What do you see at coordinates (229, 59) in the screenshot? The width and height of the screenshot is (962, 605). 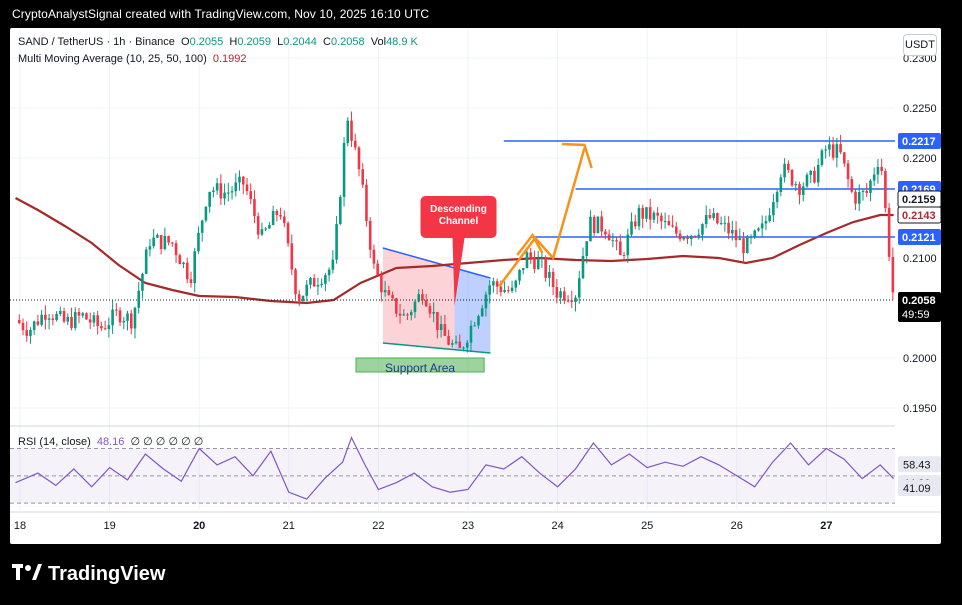 I see `ma-value: 0.1992` at bounding box center [229, 59].